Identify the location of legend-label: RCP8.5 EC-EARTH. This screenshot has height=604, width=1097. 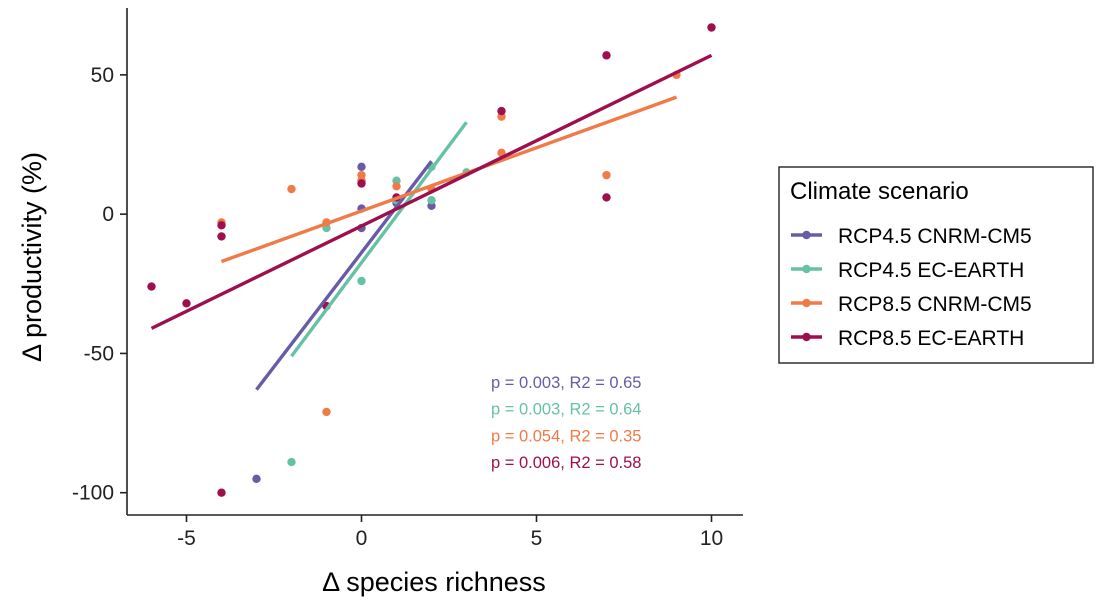
(931, 338).